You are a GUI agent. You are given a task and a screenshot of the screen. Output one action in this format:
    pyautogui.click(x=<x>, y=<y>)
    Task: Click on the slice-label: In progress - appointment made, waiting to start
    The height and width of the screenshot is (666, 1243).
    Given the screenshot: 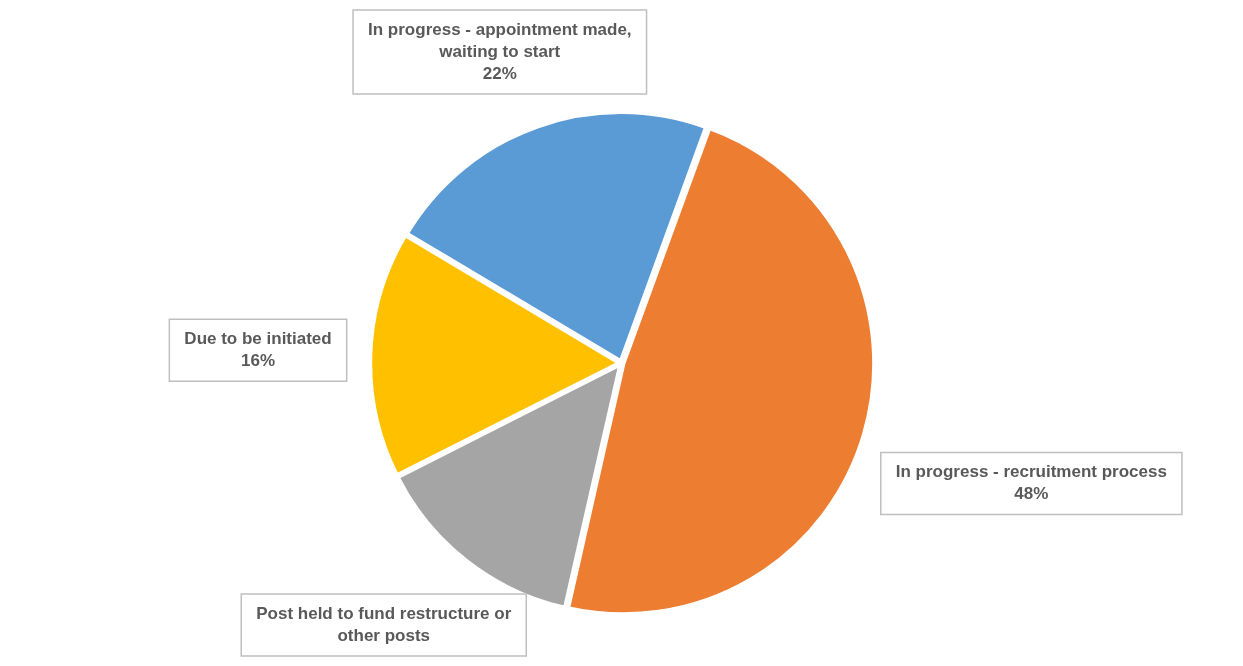 What is the action you would take?
    pyautogui.click(x=500, y=40)
    